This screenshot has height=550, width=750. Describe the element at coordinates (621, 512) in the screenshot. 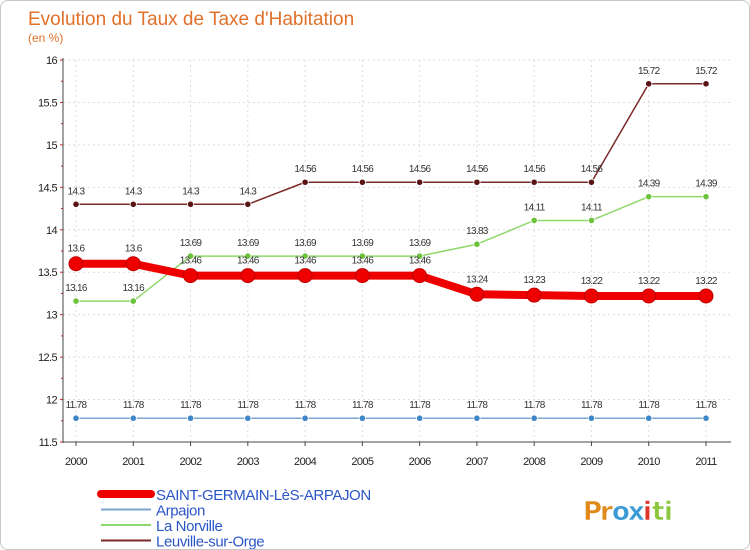

I see `logo-letter: o` at that location.